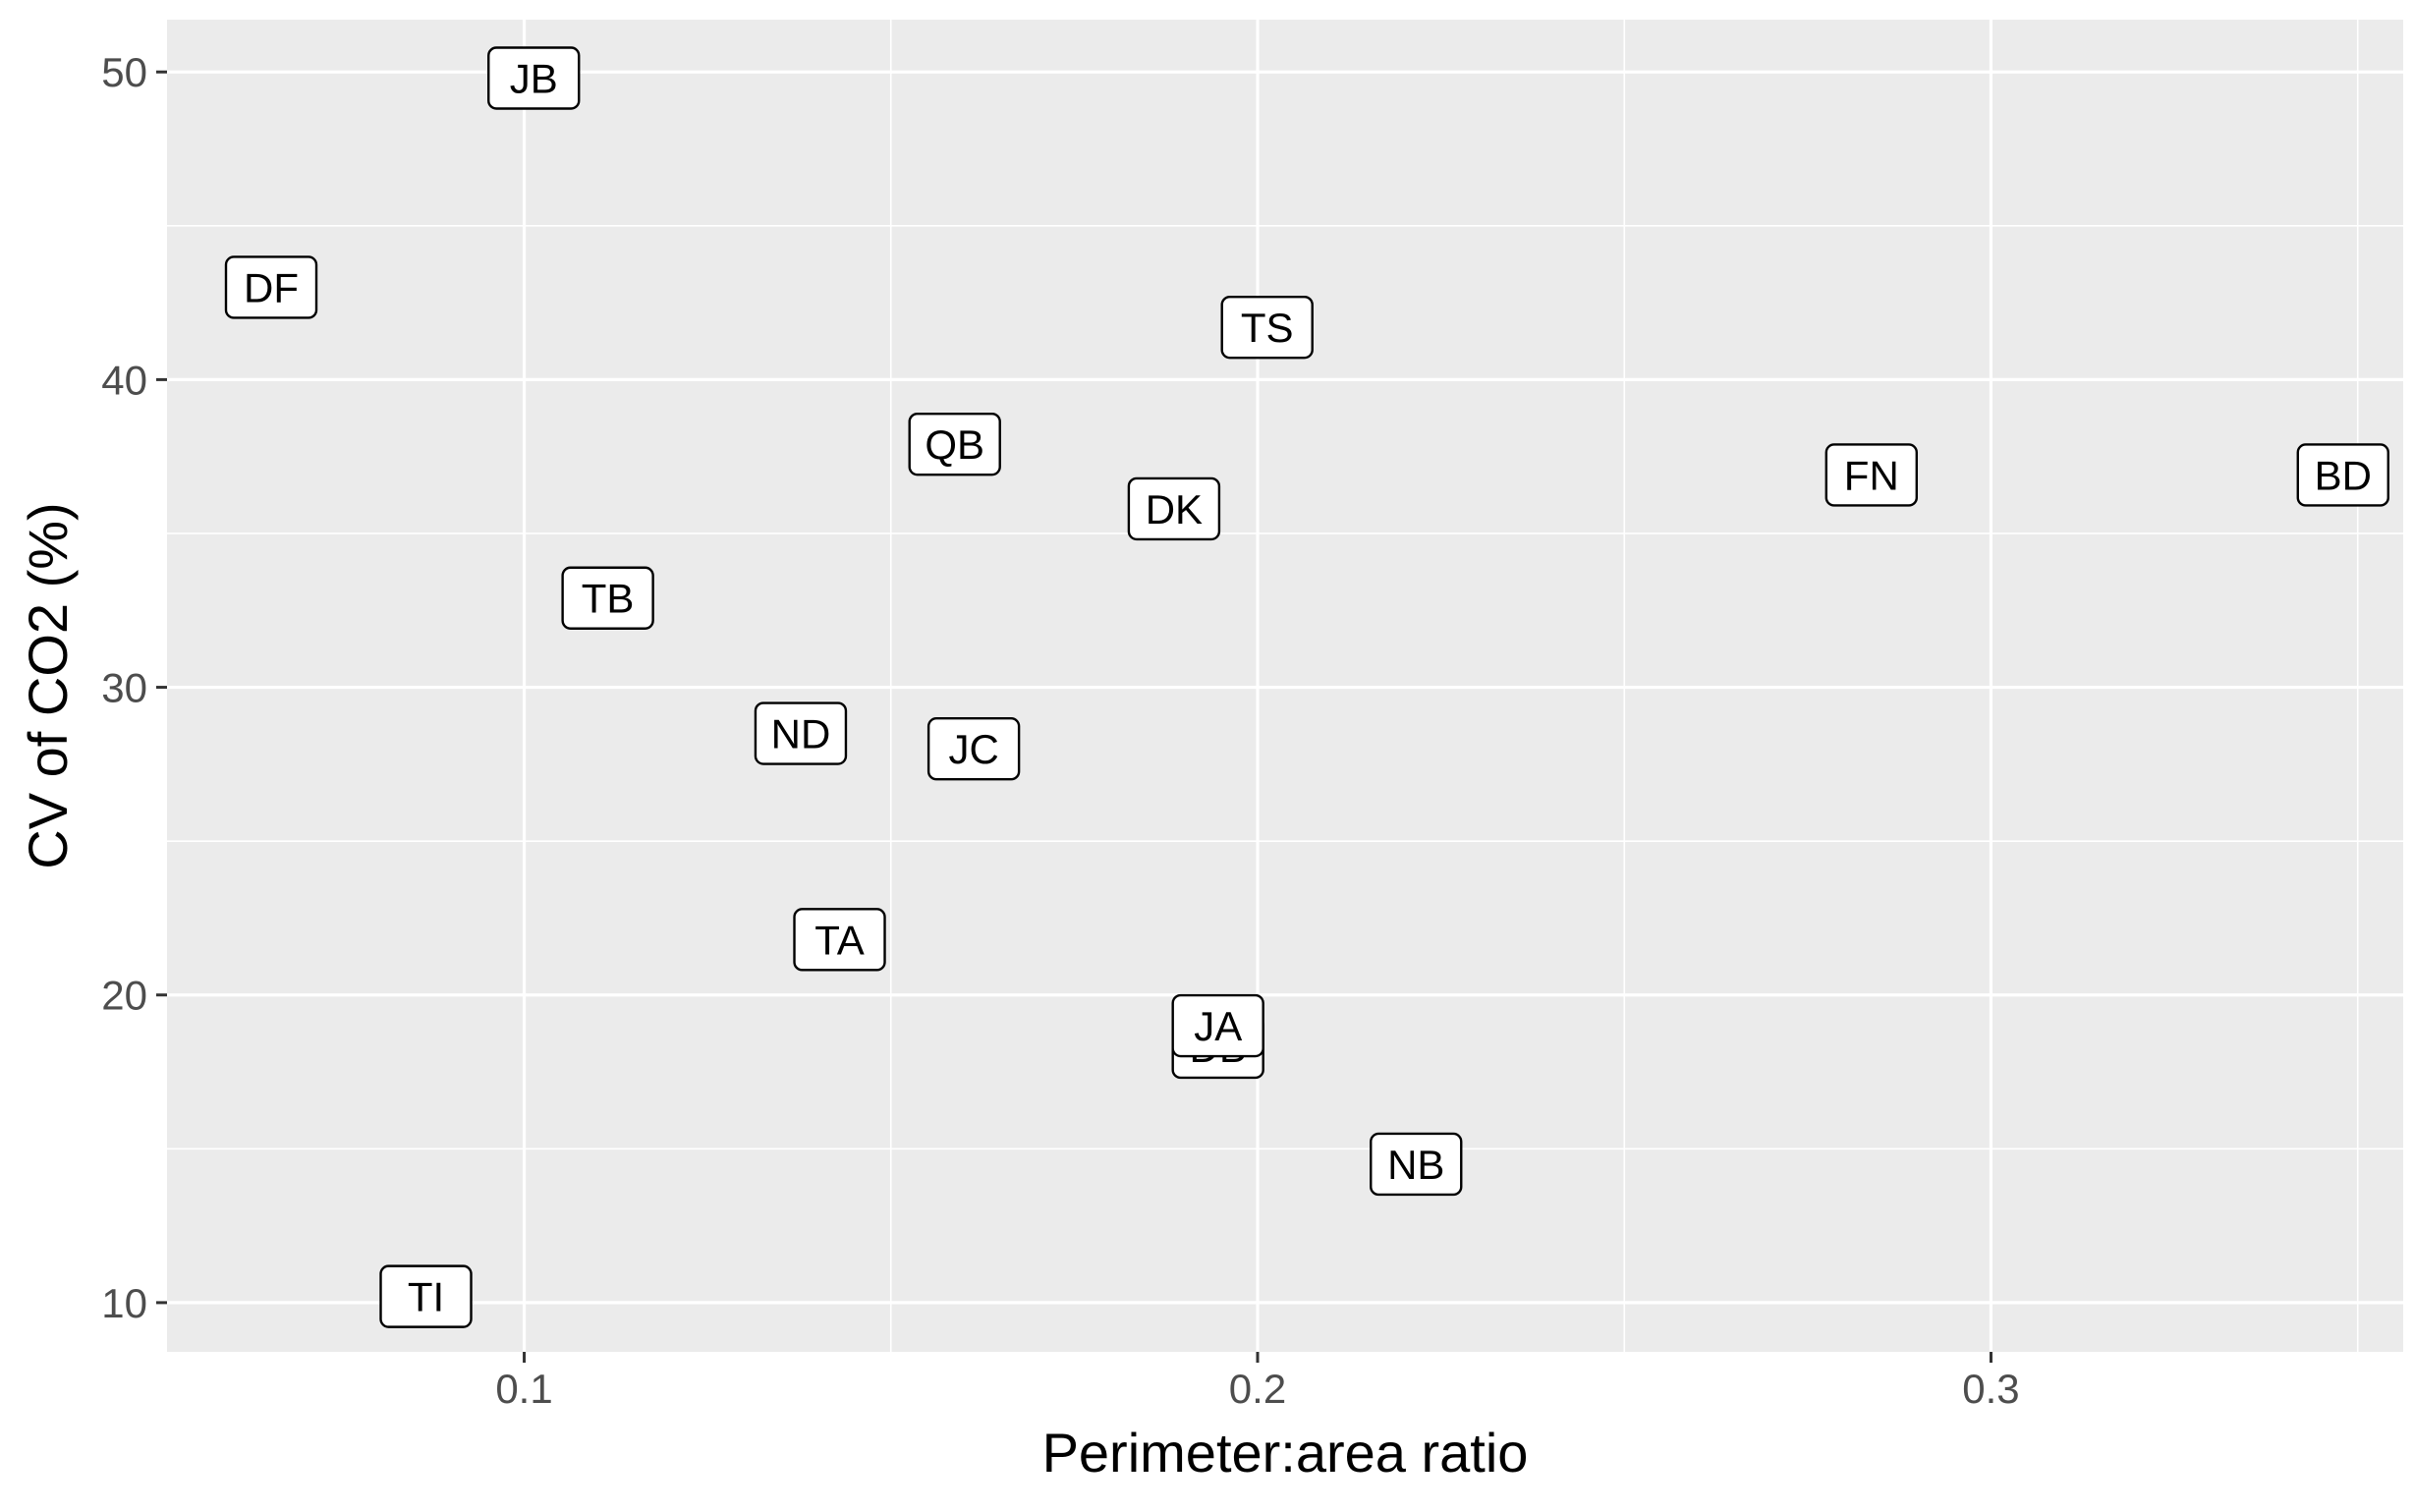 The width and height of the screenshot is (2413, 1512). Describe the element at coordinates (1991, 1389) in the screenshot. I see `x-tick-label: 0.3` at that location.